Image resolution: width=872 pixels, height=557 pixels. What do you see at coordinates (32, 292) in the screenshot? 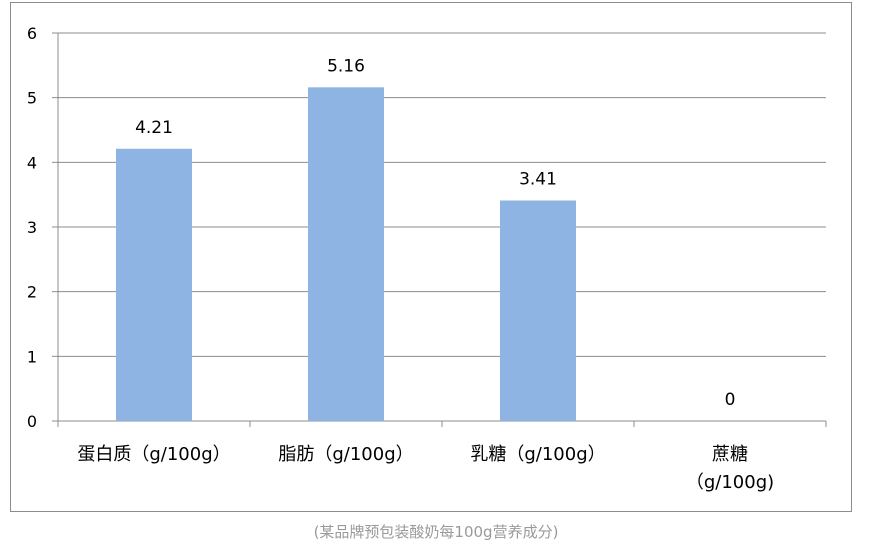
I see `y-tick-label: 2` at bounding box center [32, 292].